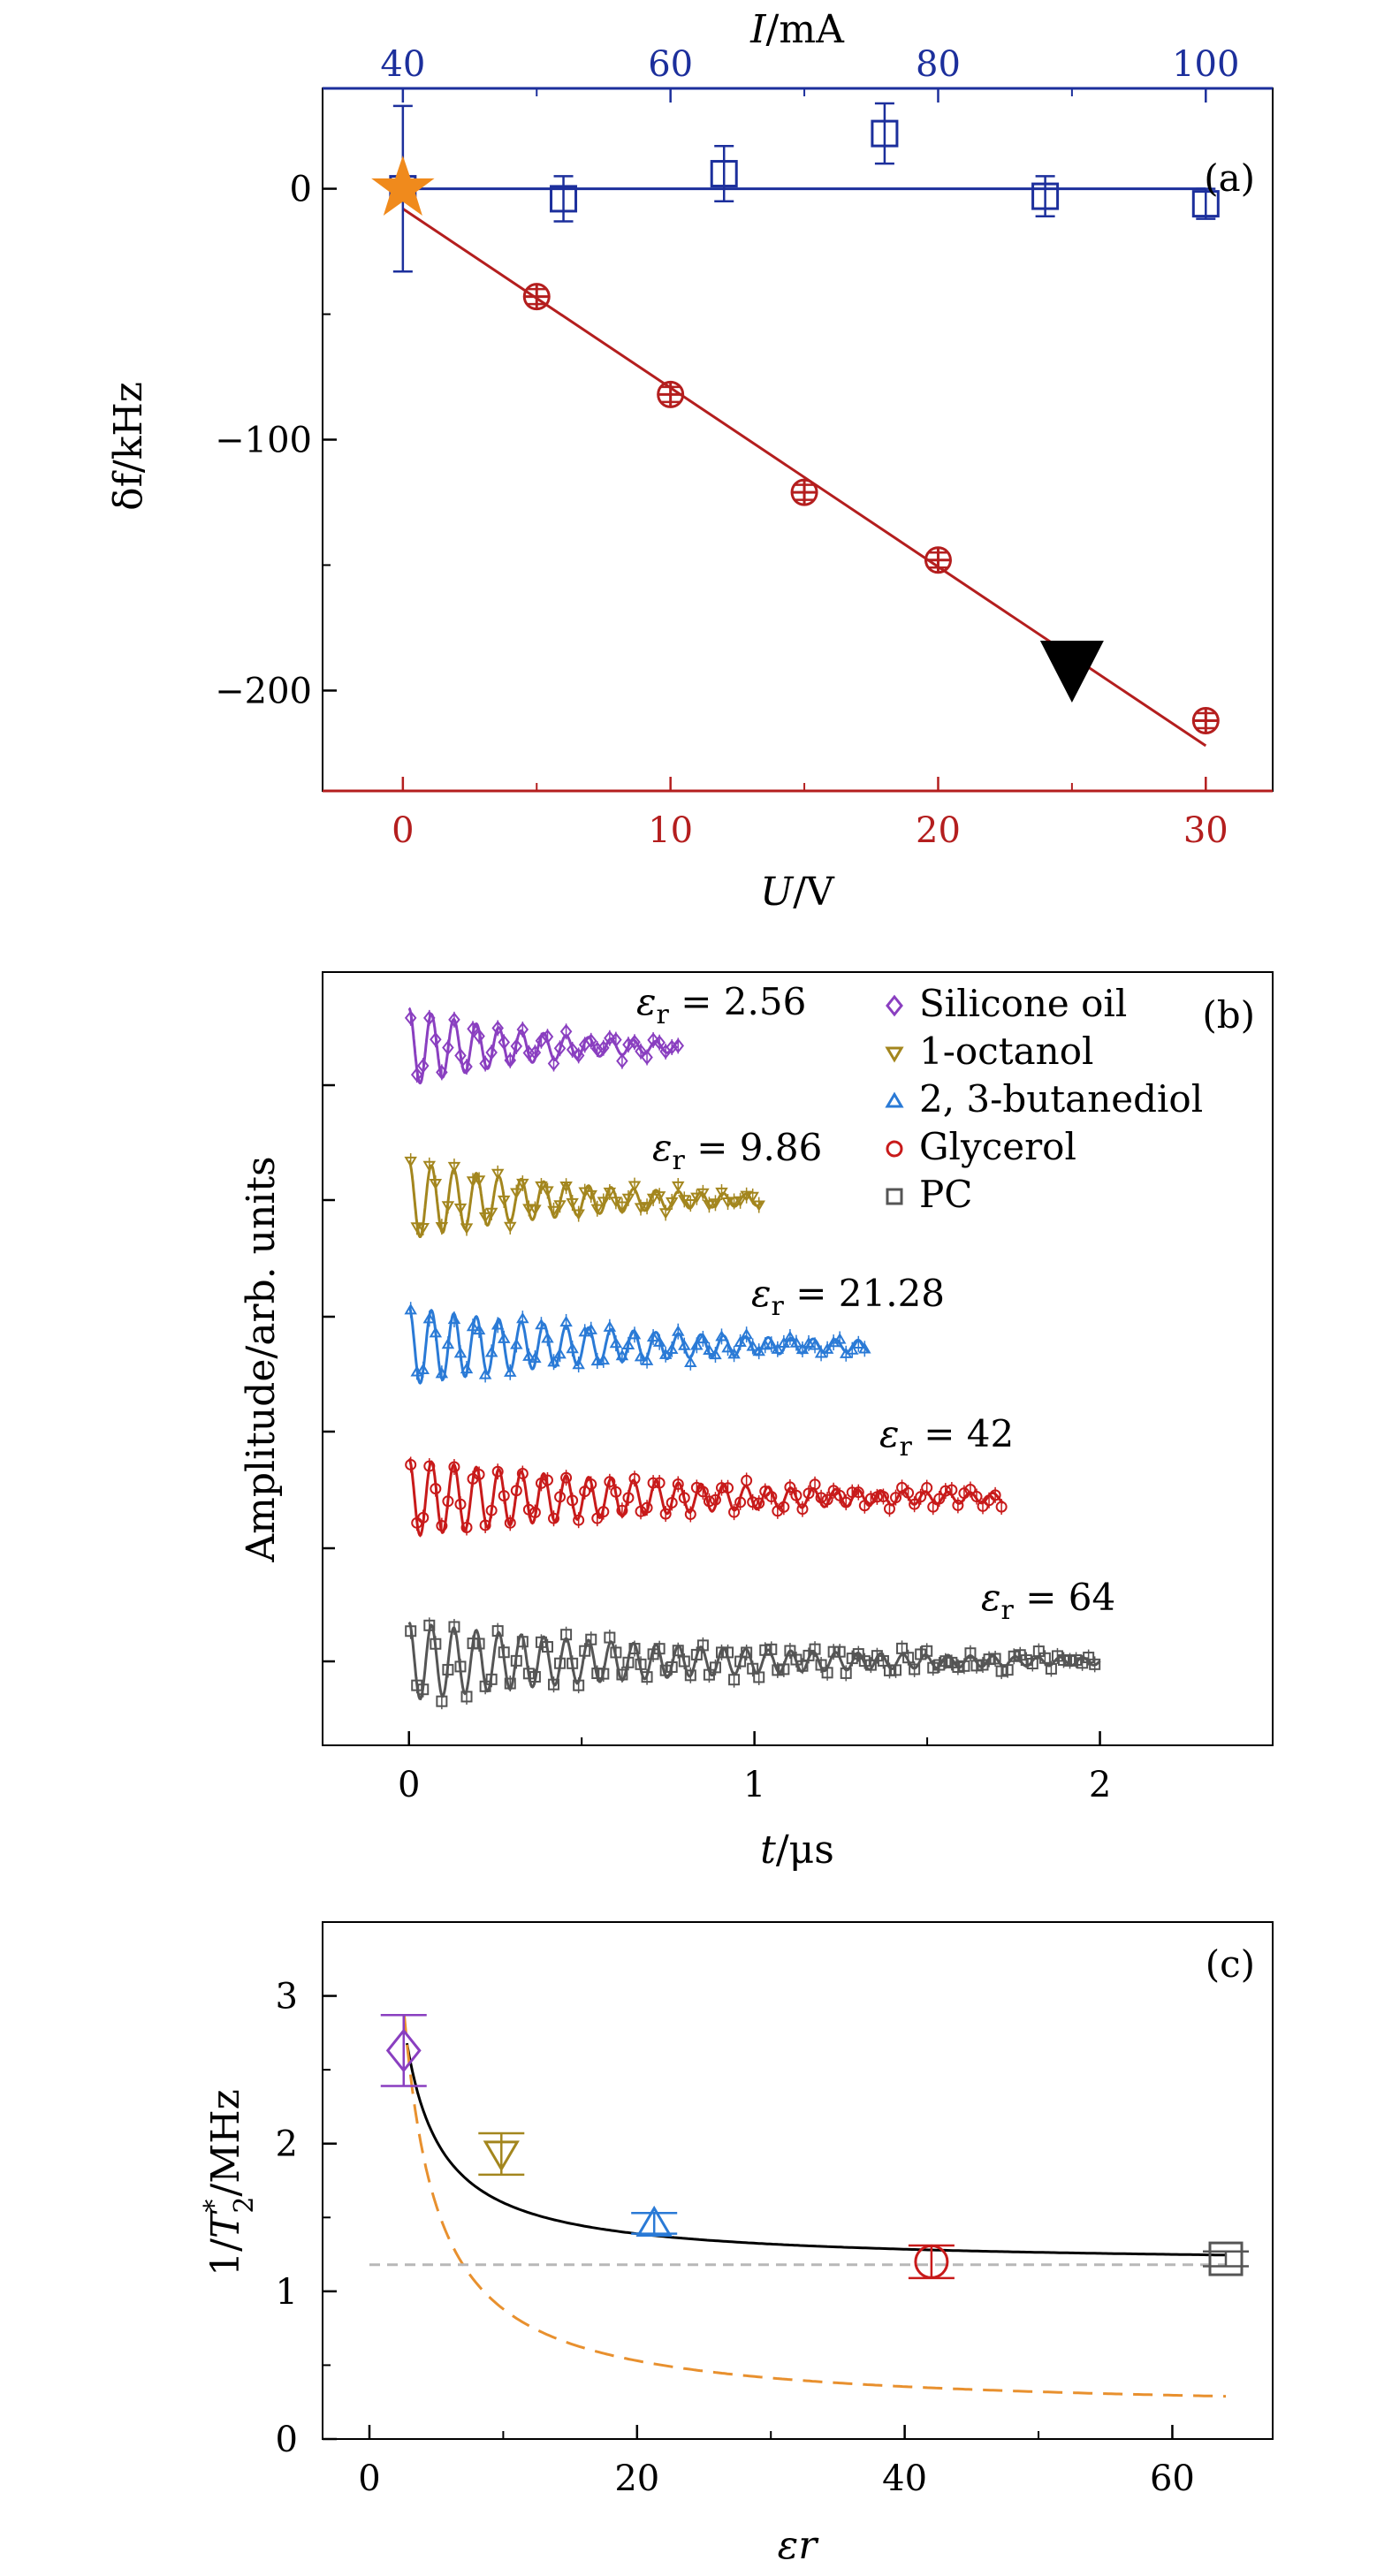 This screenshot has height=2576, width=1392. I want to click on panel-c-y-axis-sup: *, so click(214, 2206).